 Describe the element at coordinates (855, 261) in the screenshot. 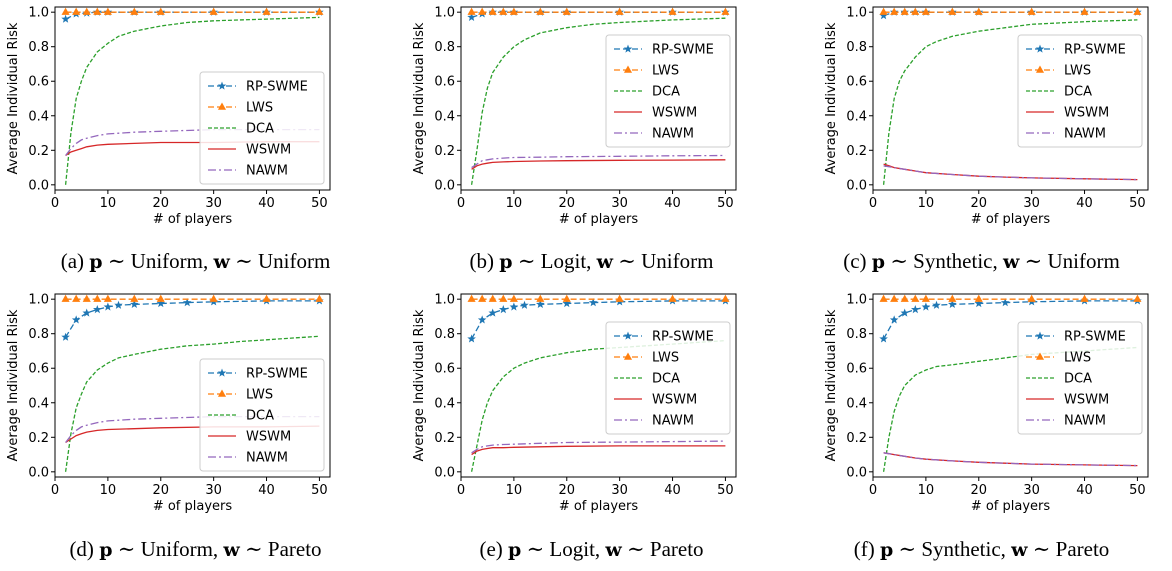

I see `caption-label: (c)` at that location.